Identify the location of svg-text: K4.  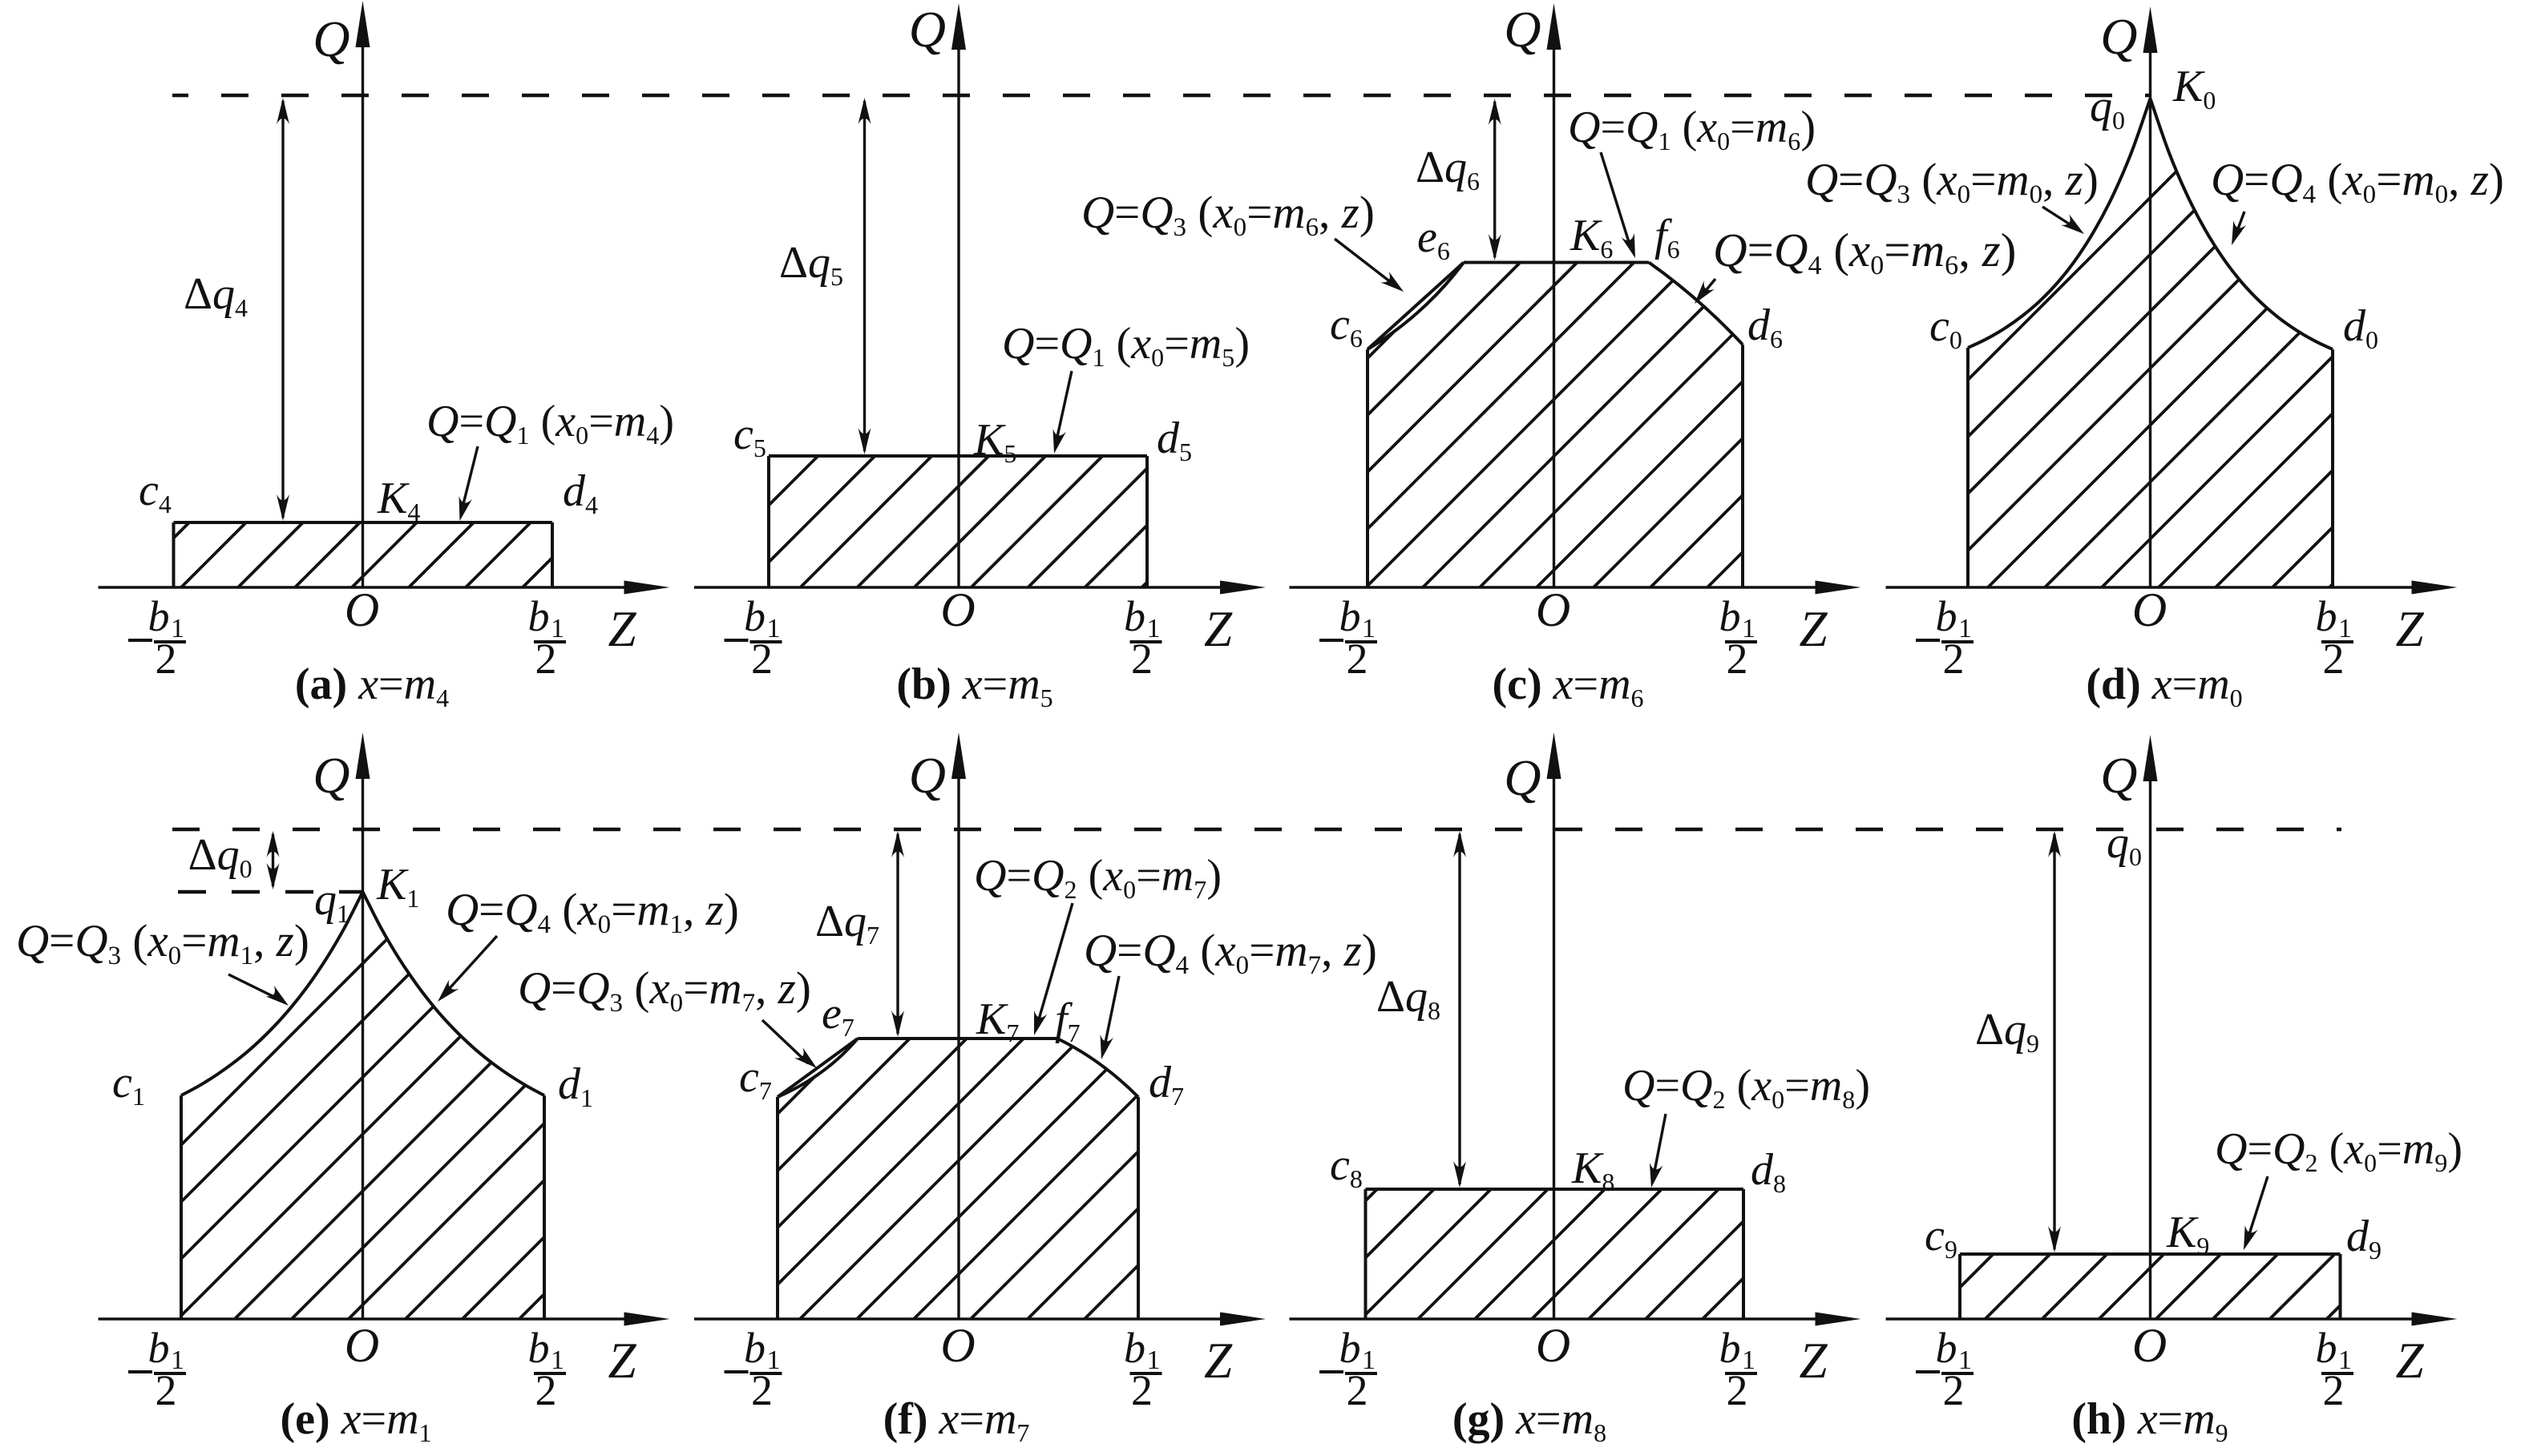
(398, 500).